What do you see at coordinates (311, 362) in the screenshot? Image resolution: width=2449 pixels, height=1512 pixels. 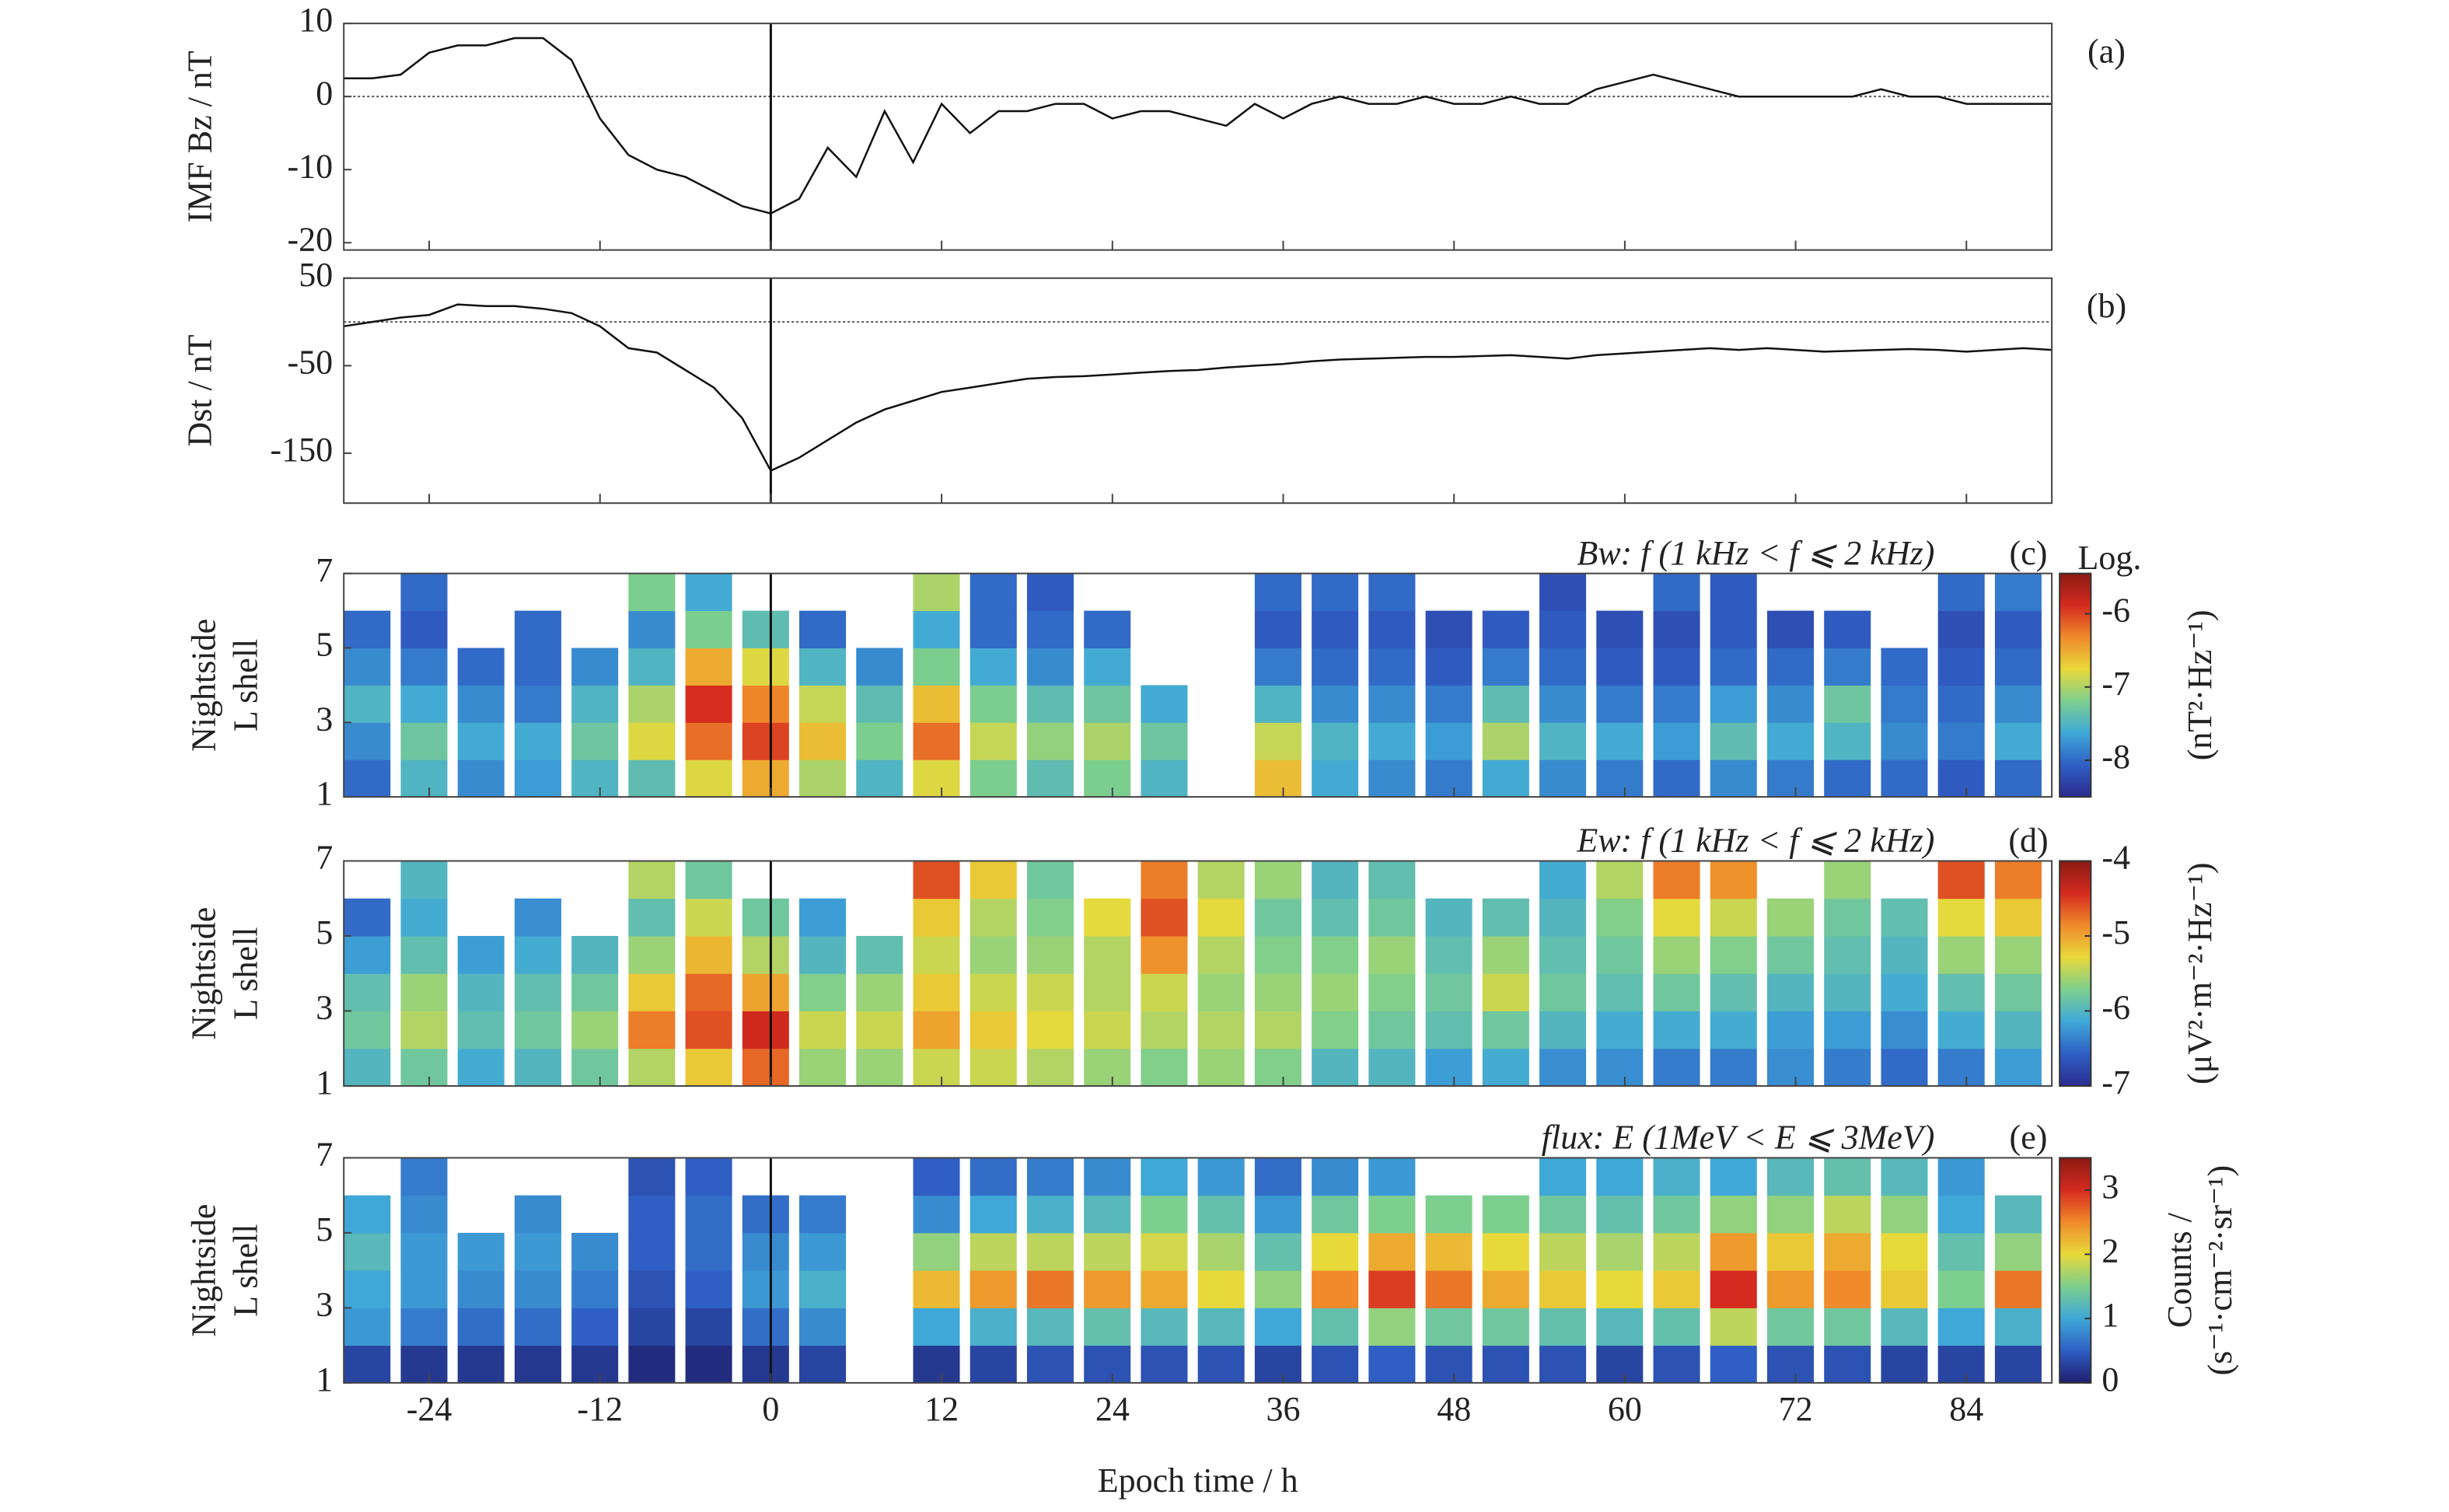 I see `y-tick-label: -50` at bounding box center [311, 362].